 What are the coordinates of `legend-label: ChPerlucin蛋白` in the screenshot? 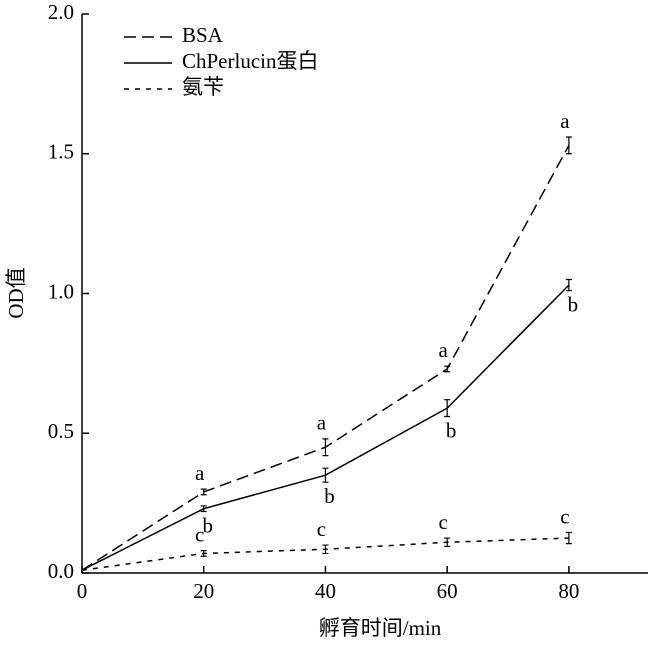 It's located at (250, 61).